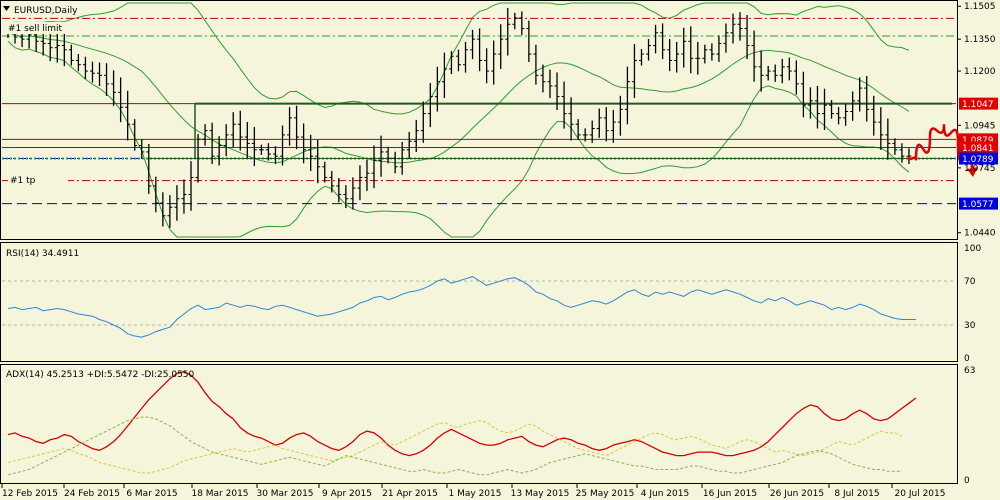 This screenshot has height=500, width=1000. What do you see at coordinates (970, 282) in the screenshot?
I see `rsi-tick-label: 70` at bounding box center [970, 282].